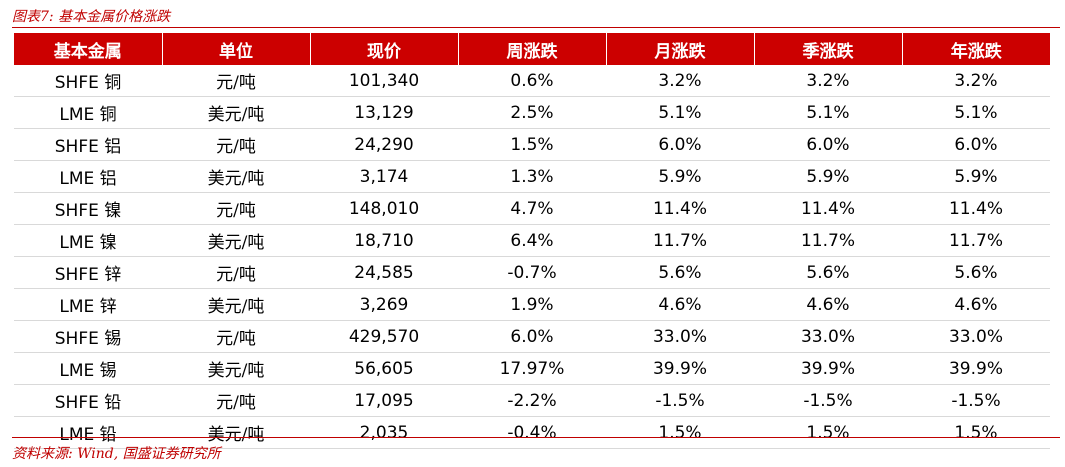  I want to click on cell-month-change: 6.0%, so click(680, 144).